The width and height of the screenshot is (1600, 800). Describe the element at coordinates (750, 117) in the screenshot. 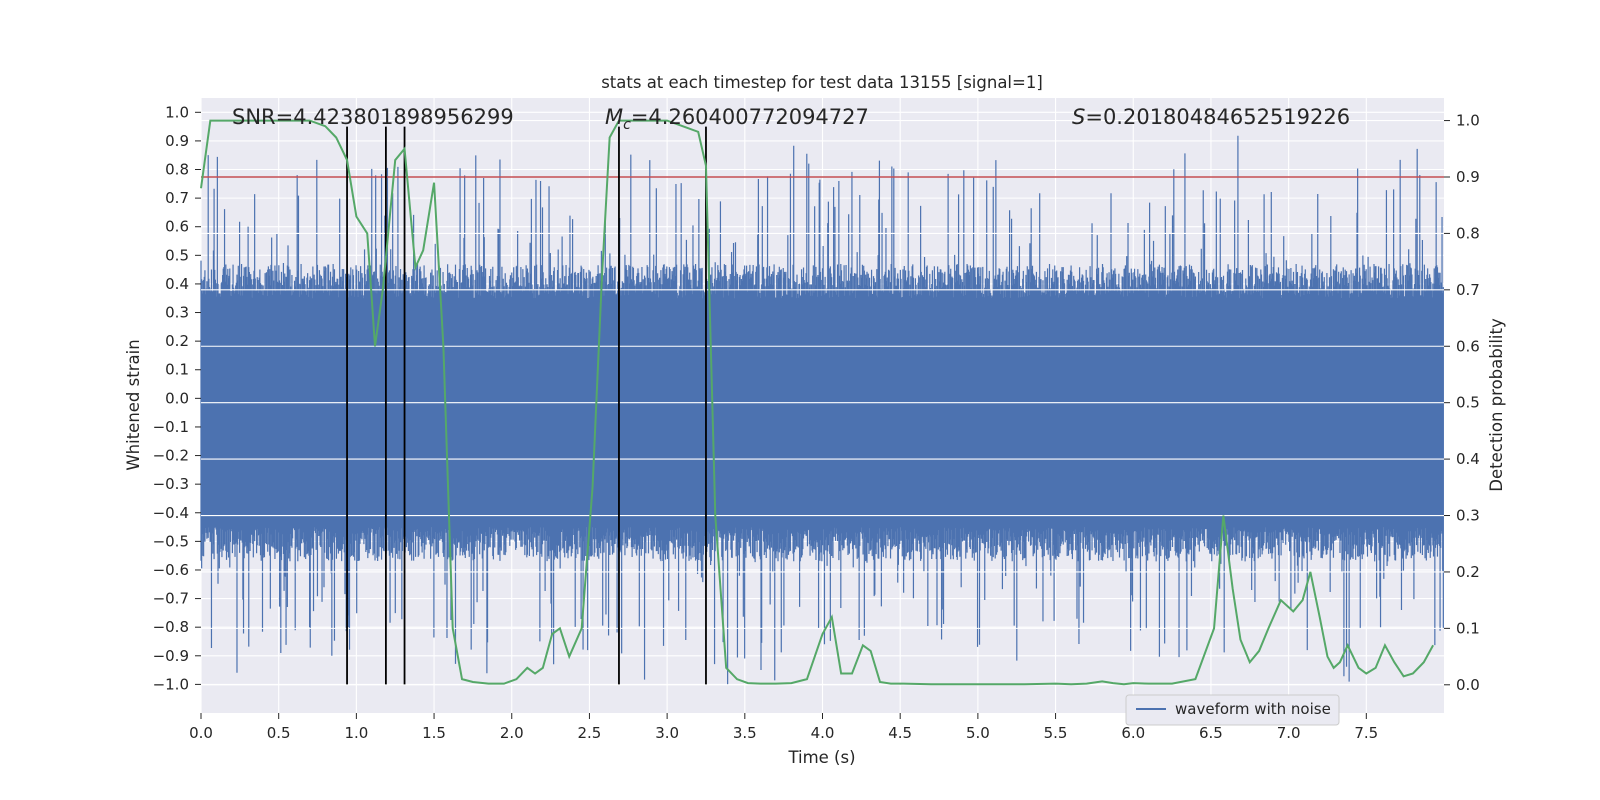

I see `mc-value: =4.260400772094727` at that location.